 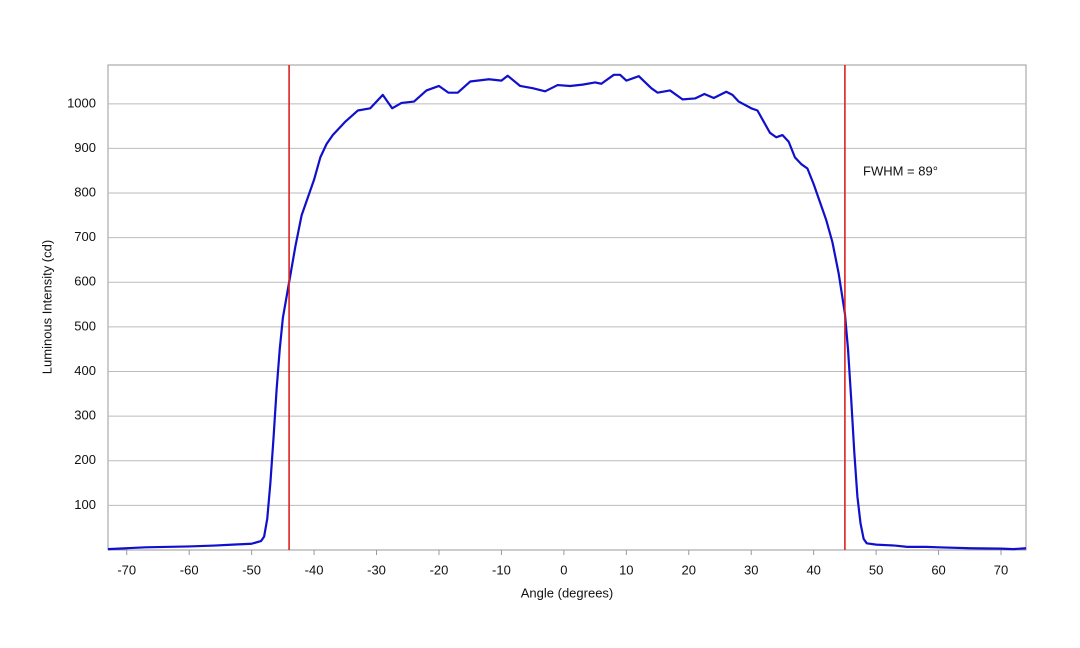 What do you see at coordinates (563, 569) in the screenshot?
I see `x-tick-label: 0` at bounding box center [563, 569].